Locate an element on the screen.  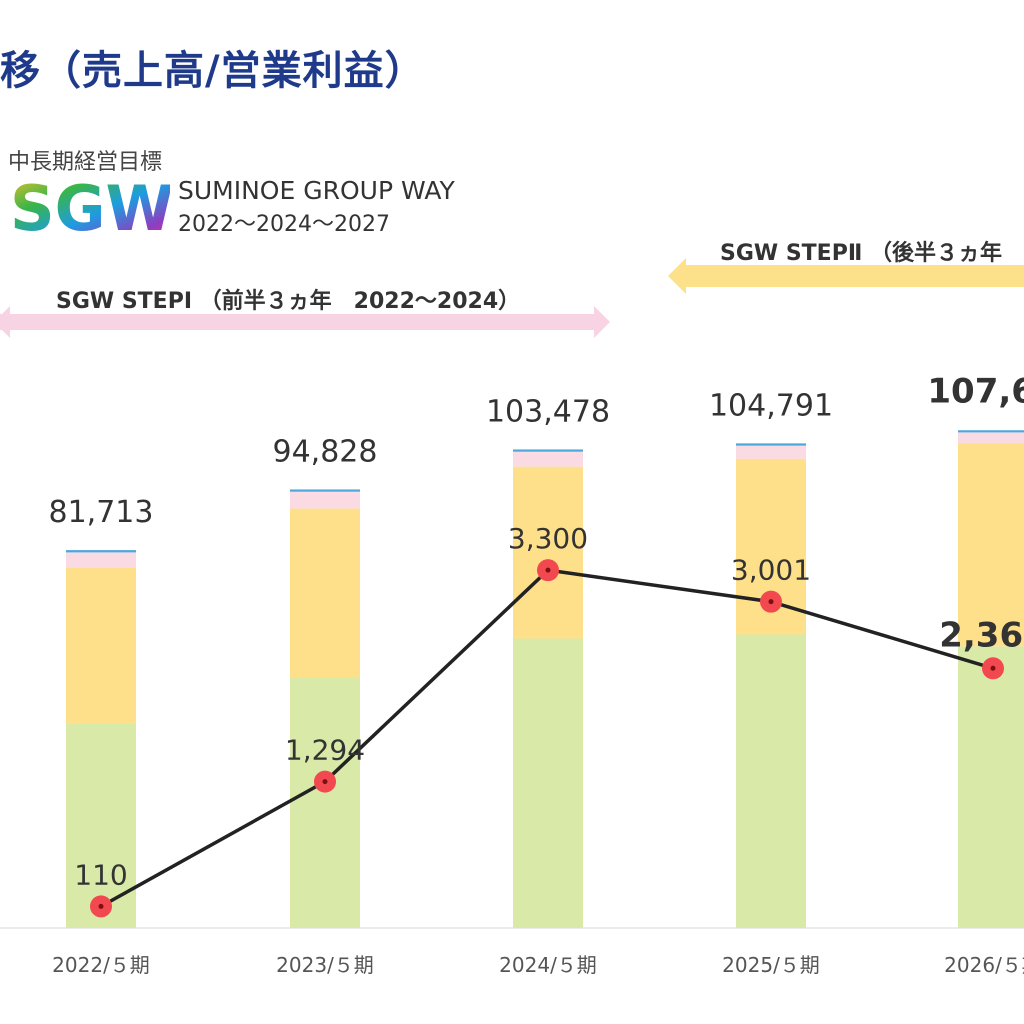
category-label-4: 2025/５期 is located at coordinates (771, 965).